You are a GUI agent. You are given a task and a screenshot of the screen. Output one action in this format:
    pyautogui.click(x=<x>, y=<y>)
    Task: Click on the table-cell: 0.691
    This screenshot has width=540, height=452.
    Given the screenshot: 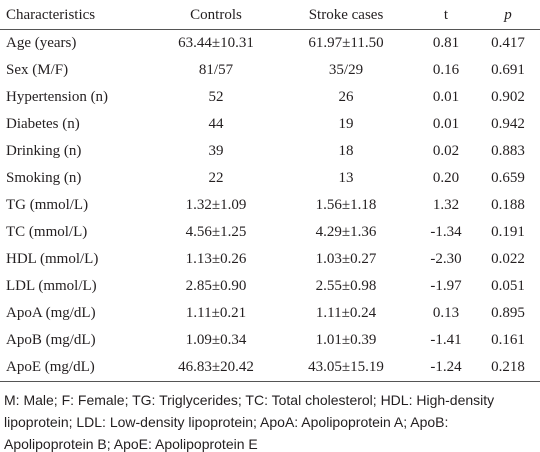 What is the action you would take?
    pyautogui.click(x=508, y=70)
    